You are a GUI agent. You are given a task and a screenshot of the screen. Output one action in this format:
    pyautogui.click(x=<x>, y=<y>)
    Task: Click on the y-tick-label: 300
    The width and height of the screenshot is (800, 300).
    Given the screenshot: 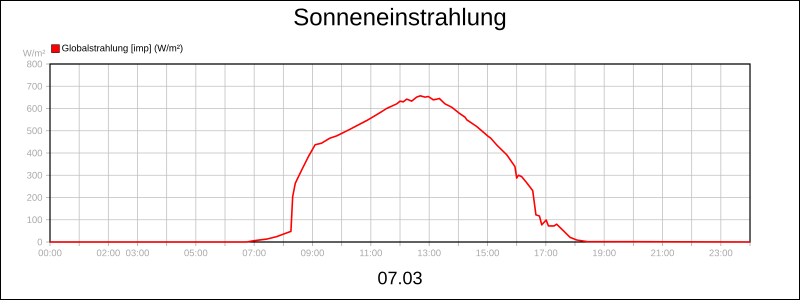 What is the action you would take?
    pyautogui.click(x=34, y=175)
    